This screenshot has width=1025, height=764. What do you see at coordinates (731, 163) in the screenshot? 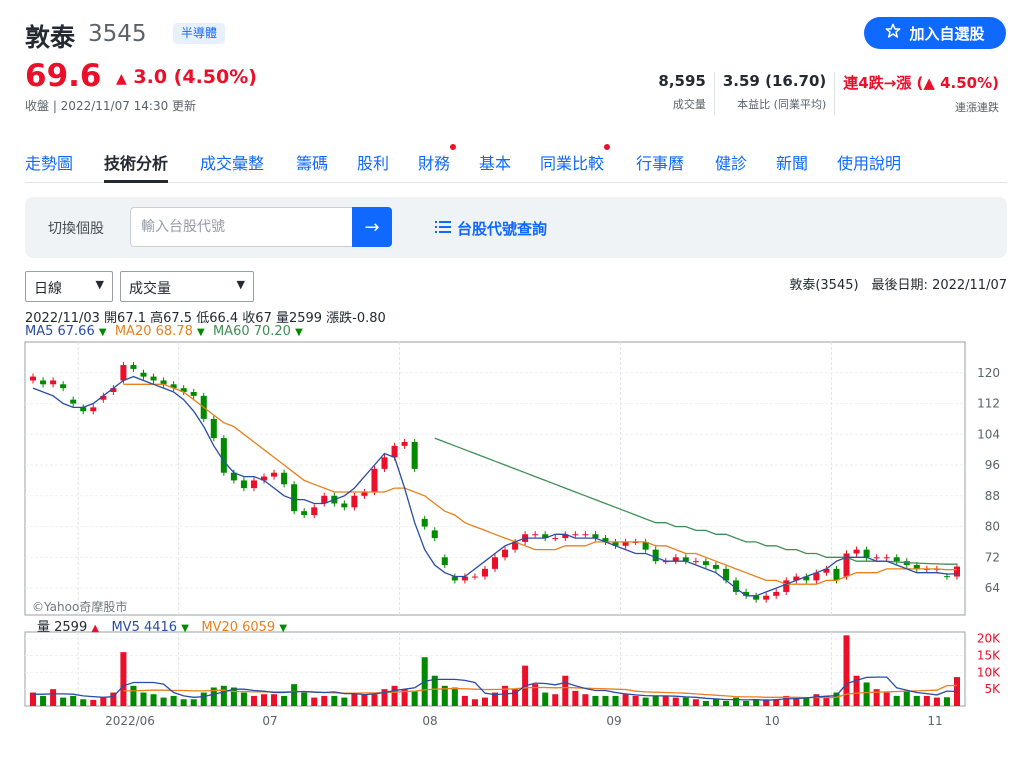
I see `tab-health: 健診` at bounding box center [731, 163].